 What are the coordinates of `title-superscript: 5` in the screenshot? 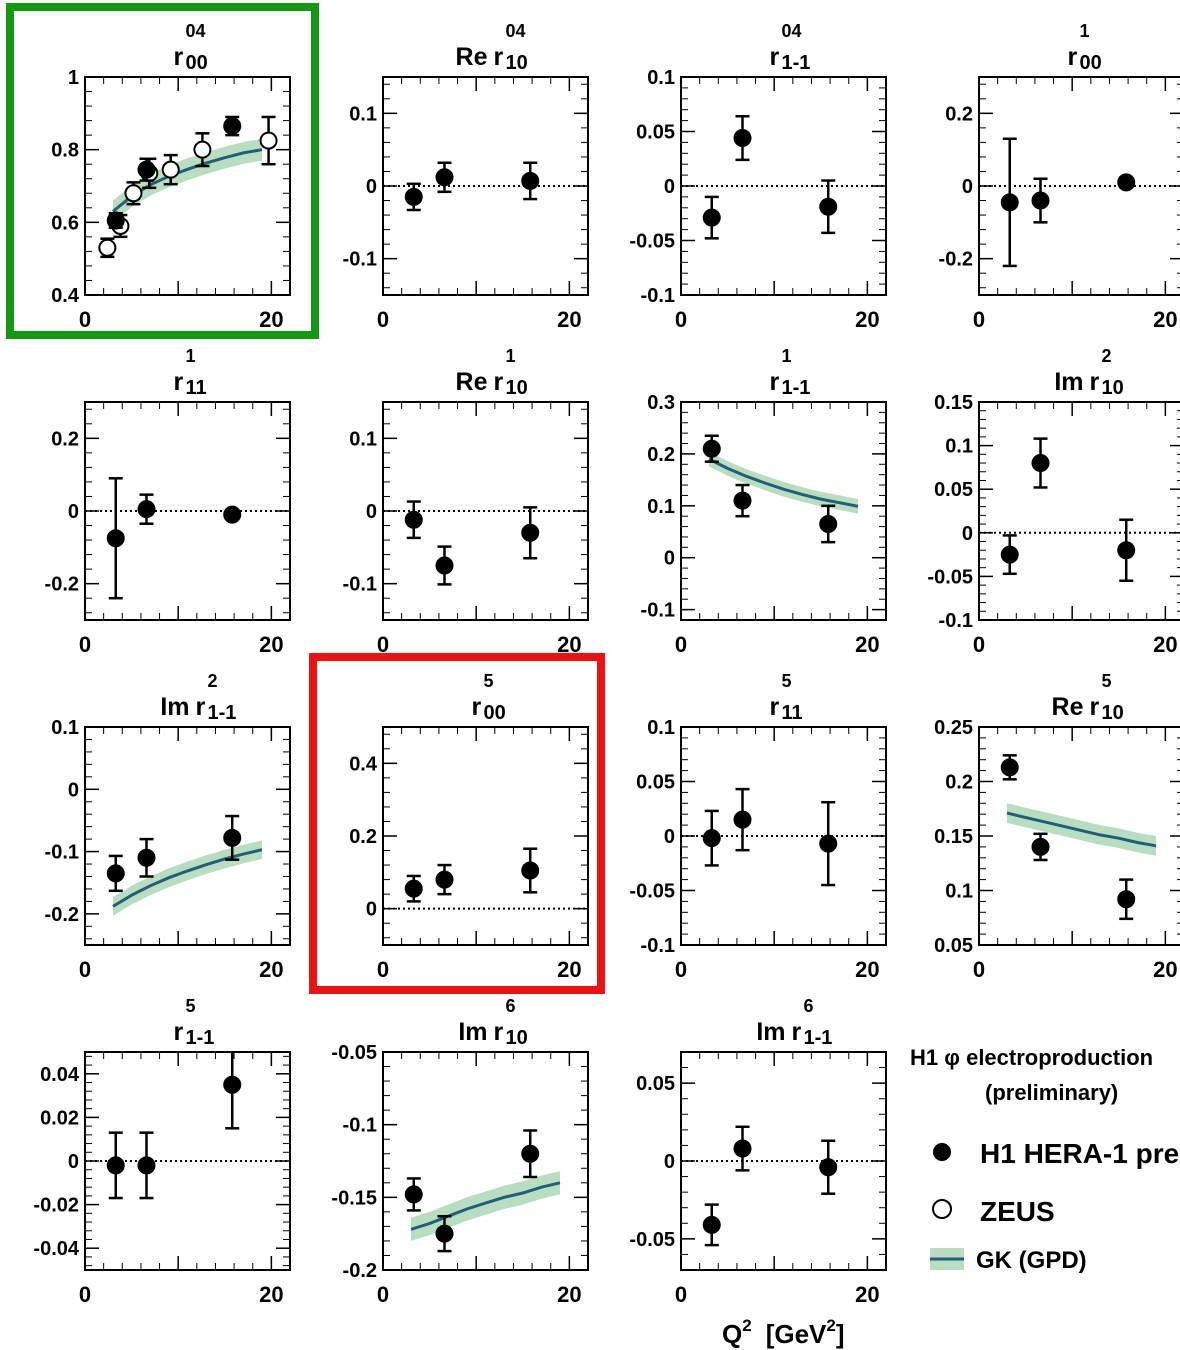 It's located at (787, 681).